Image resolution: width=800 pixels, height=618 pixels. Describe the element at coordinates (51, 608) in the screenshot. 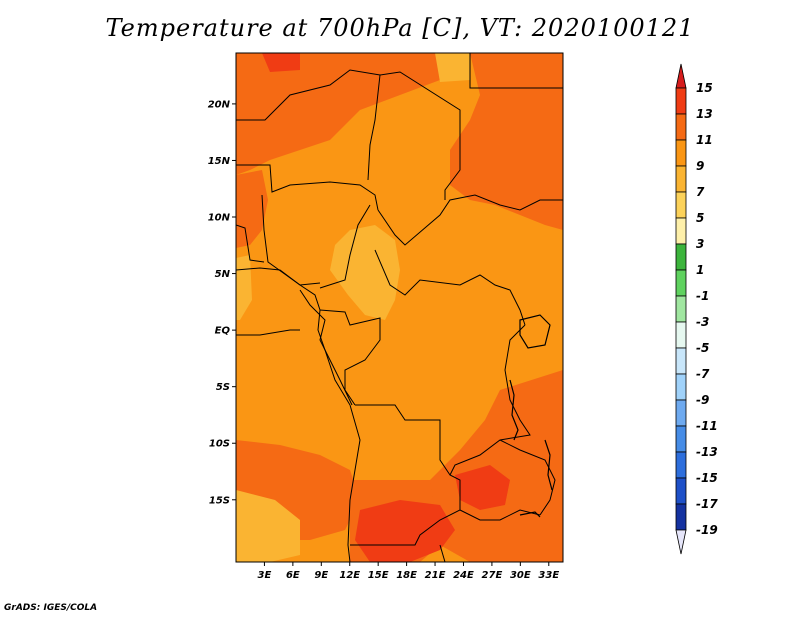

I see `software-credit: GrADS: IGES/COLA` at that location.